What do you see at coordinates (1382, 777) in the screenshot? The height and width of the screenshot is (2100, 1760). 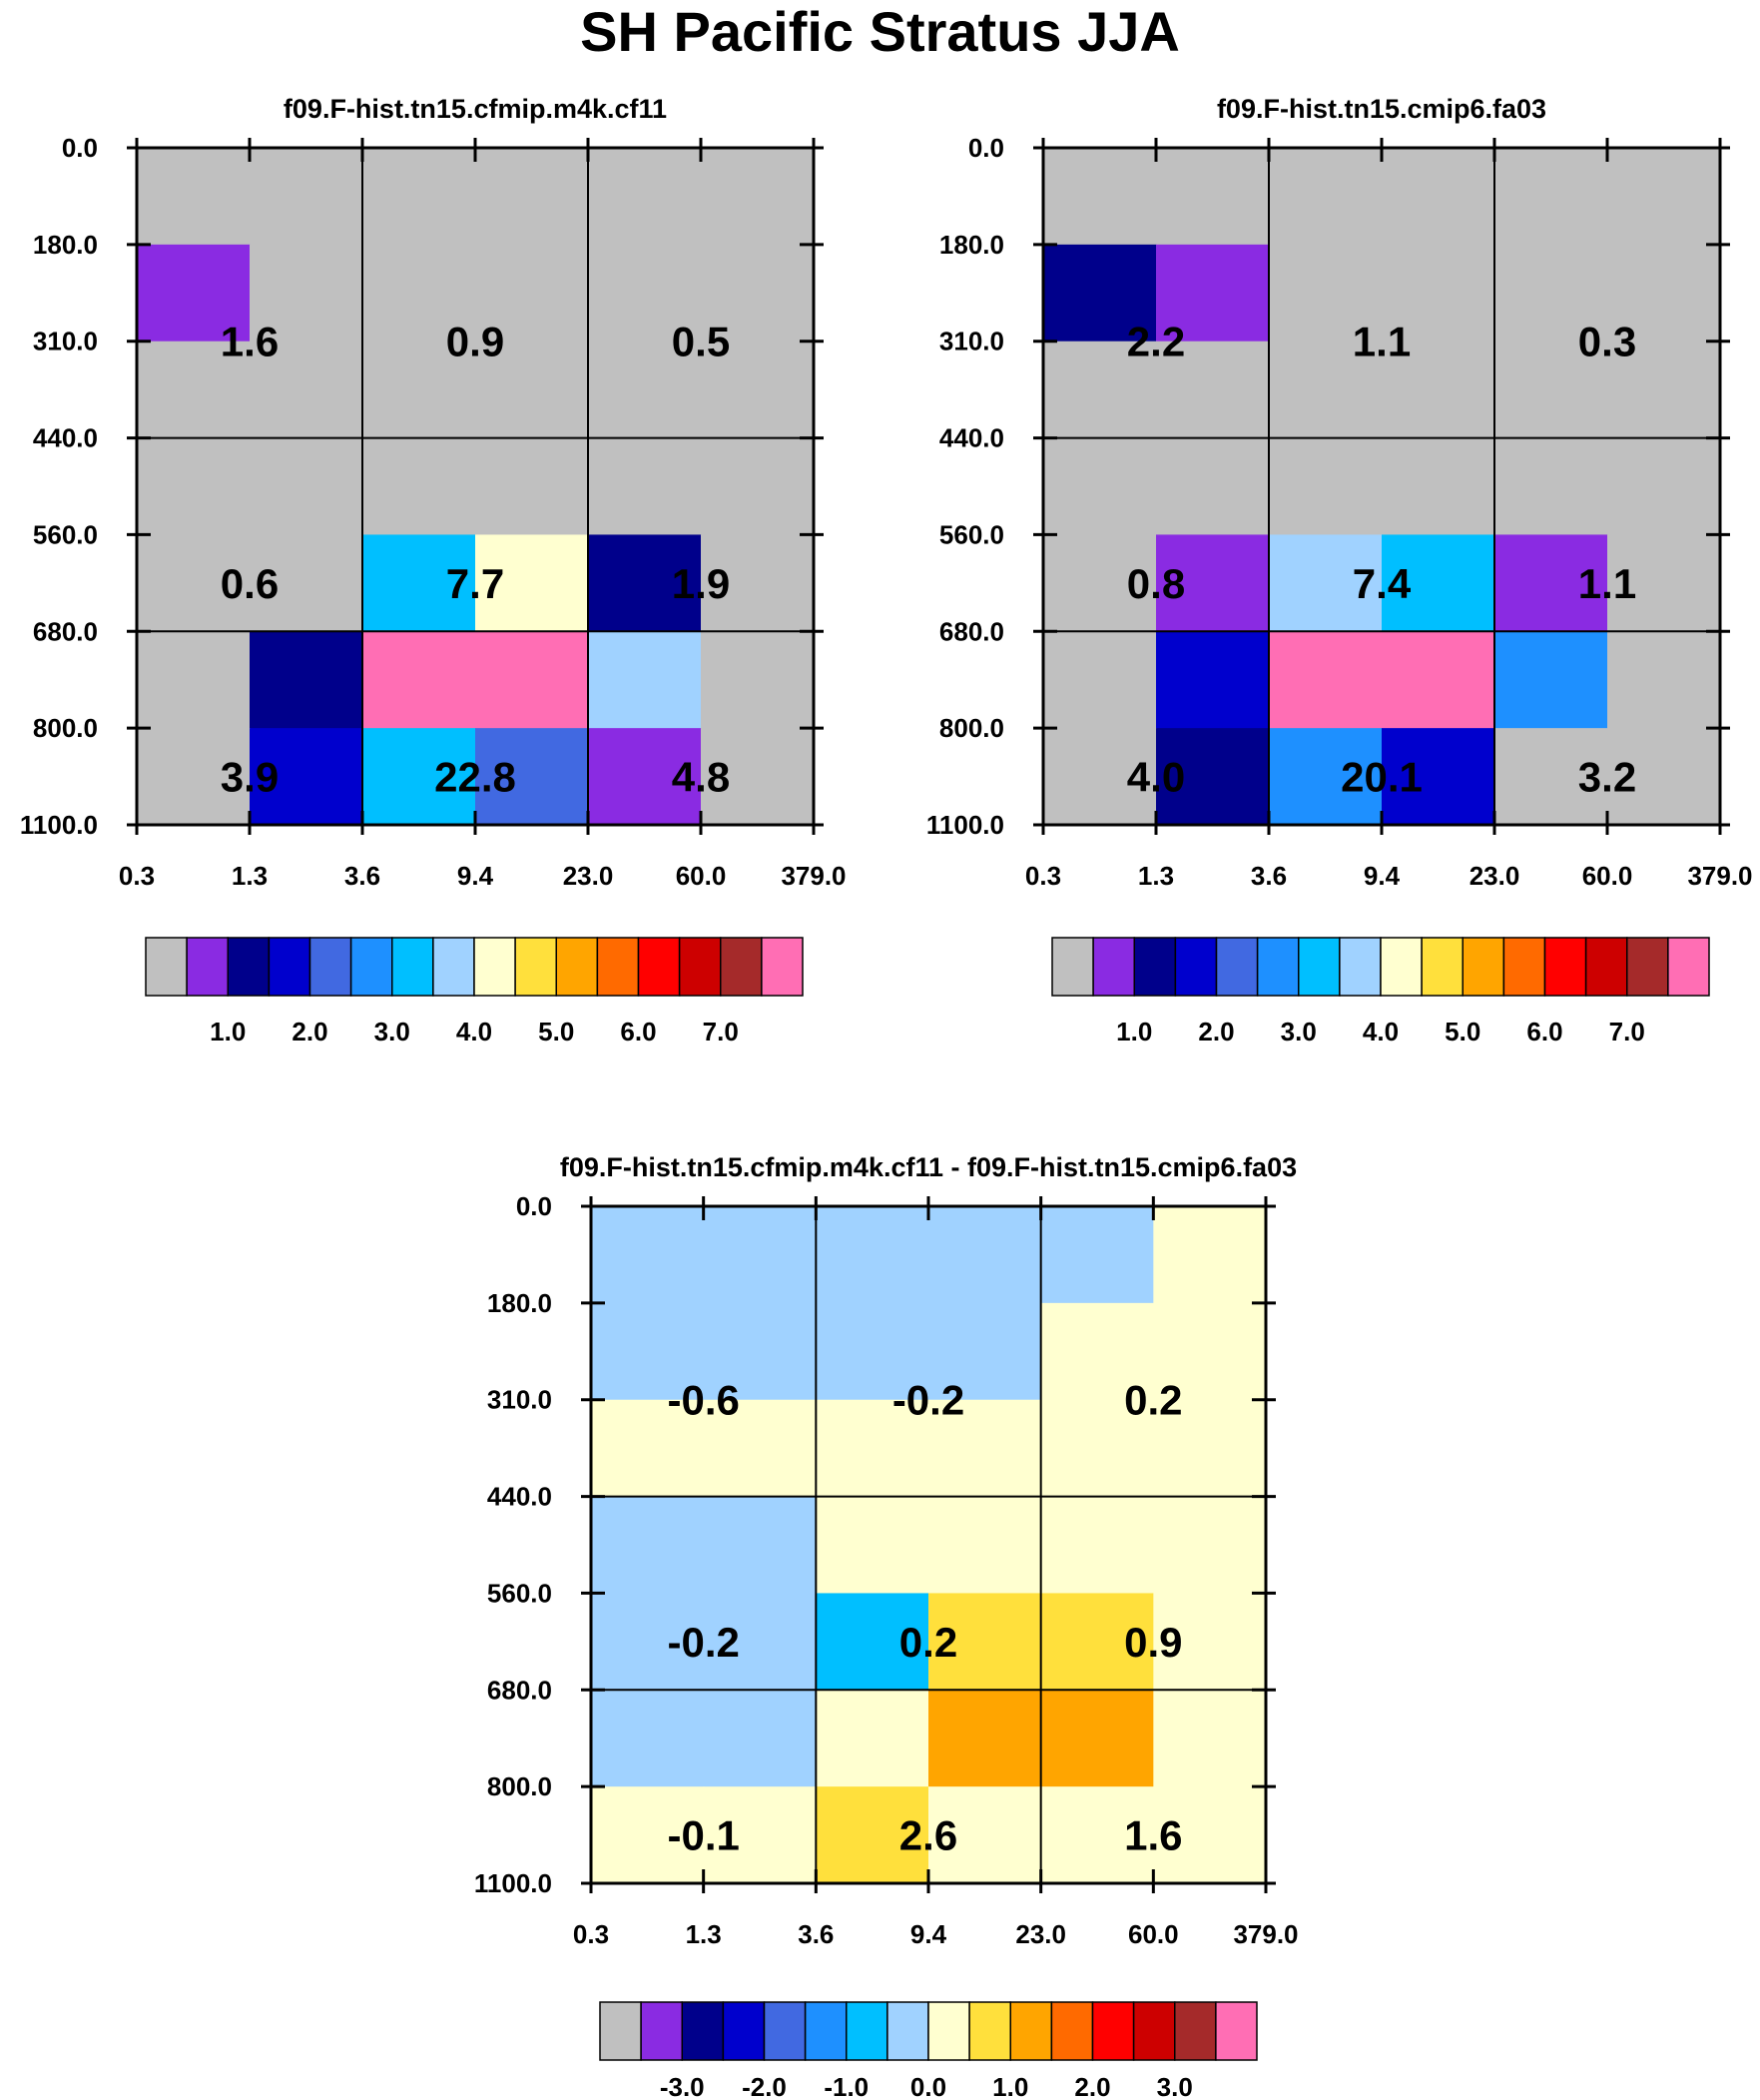 I see `cell-value-label: 20.1` at bounding box center [1382, 777].